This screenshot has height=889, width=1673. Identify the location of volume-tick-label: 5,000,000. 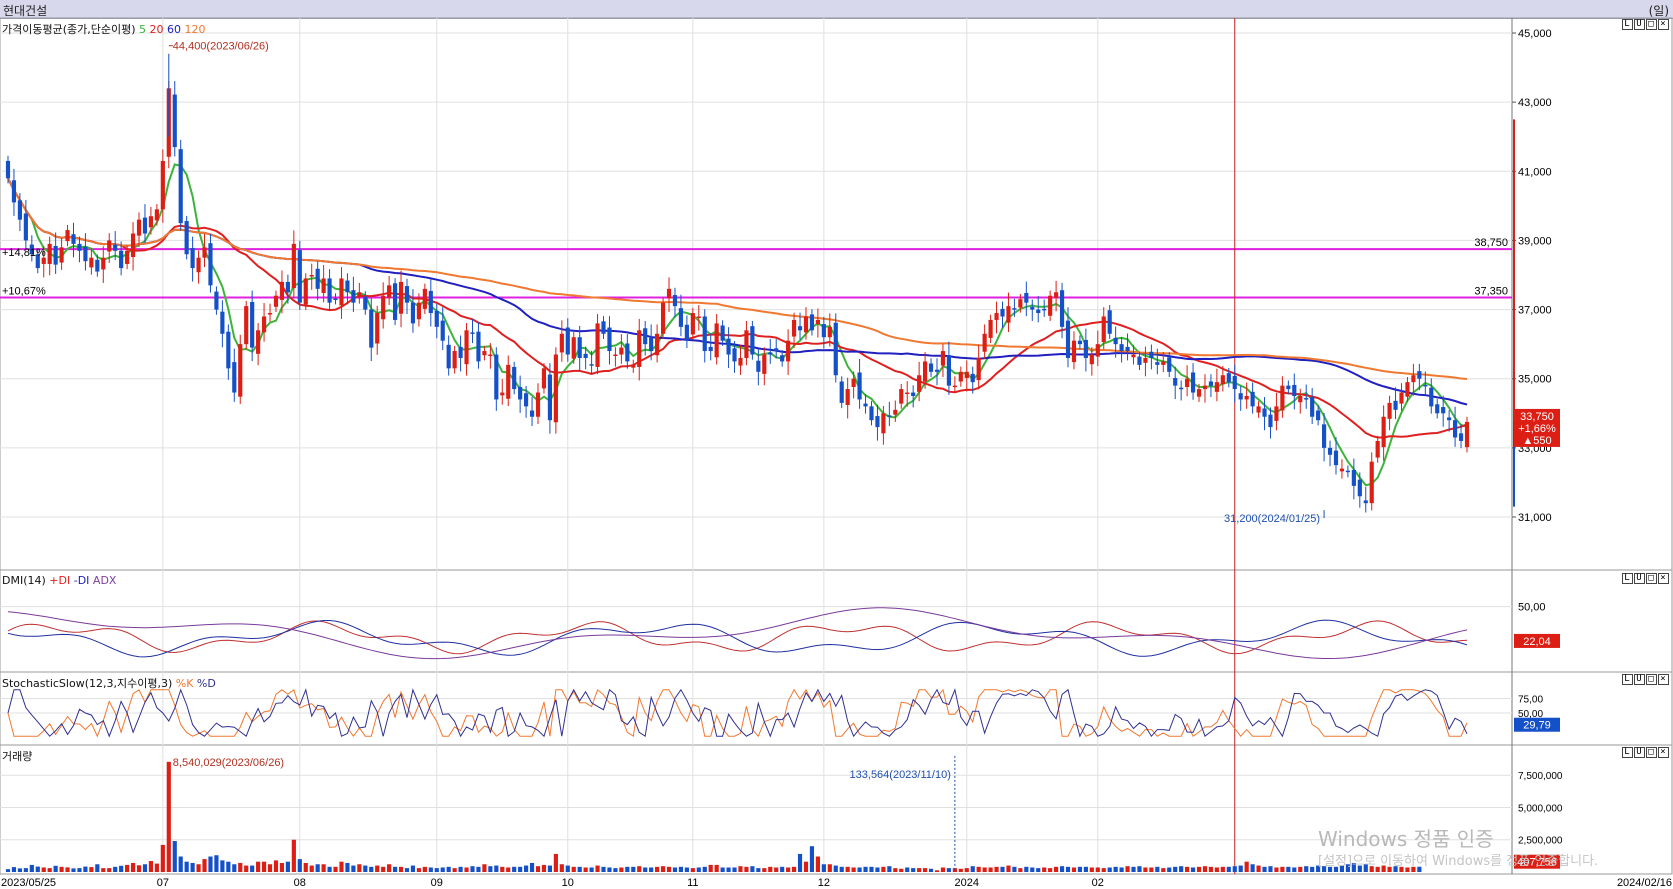
(1540, 808).